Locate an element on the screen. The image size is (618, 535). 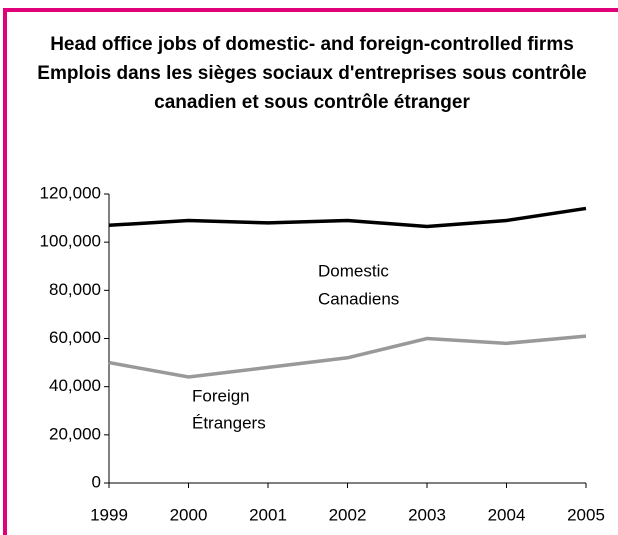
x-tick-label: 2002 is located at coordinates (348, 514).